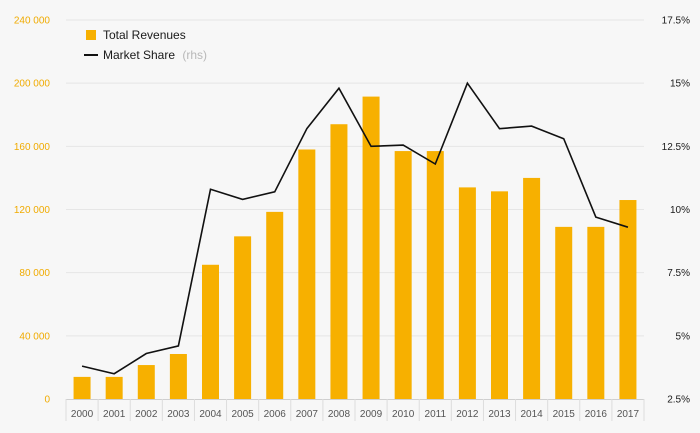 This screenshot has height=433, width=700. I want to click on x-tick-label: 2008, so click(339, 414).